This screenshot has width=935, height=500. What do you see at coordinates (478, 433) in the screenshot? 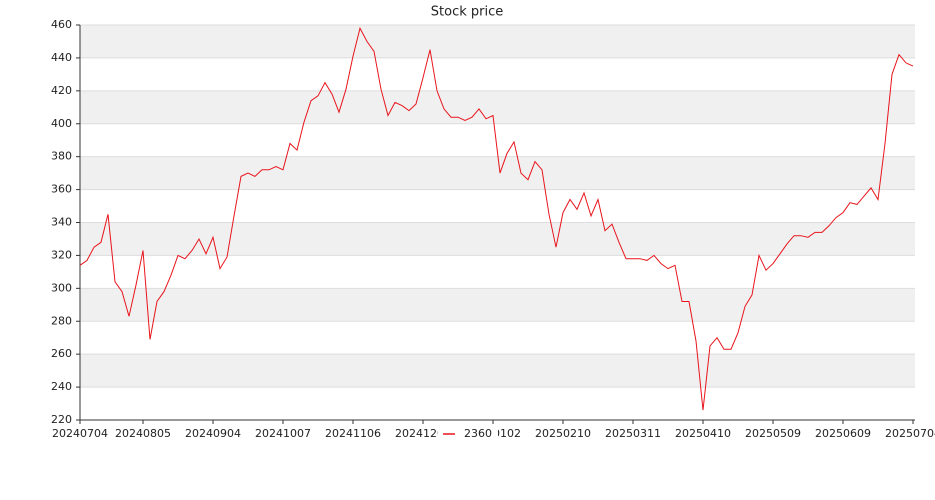
I see `legend-label: 2360` at bounding box center [478, 433].